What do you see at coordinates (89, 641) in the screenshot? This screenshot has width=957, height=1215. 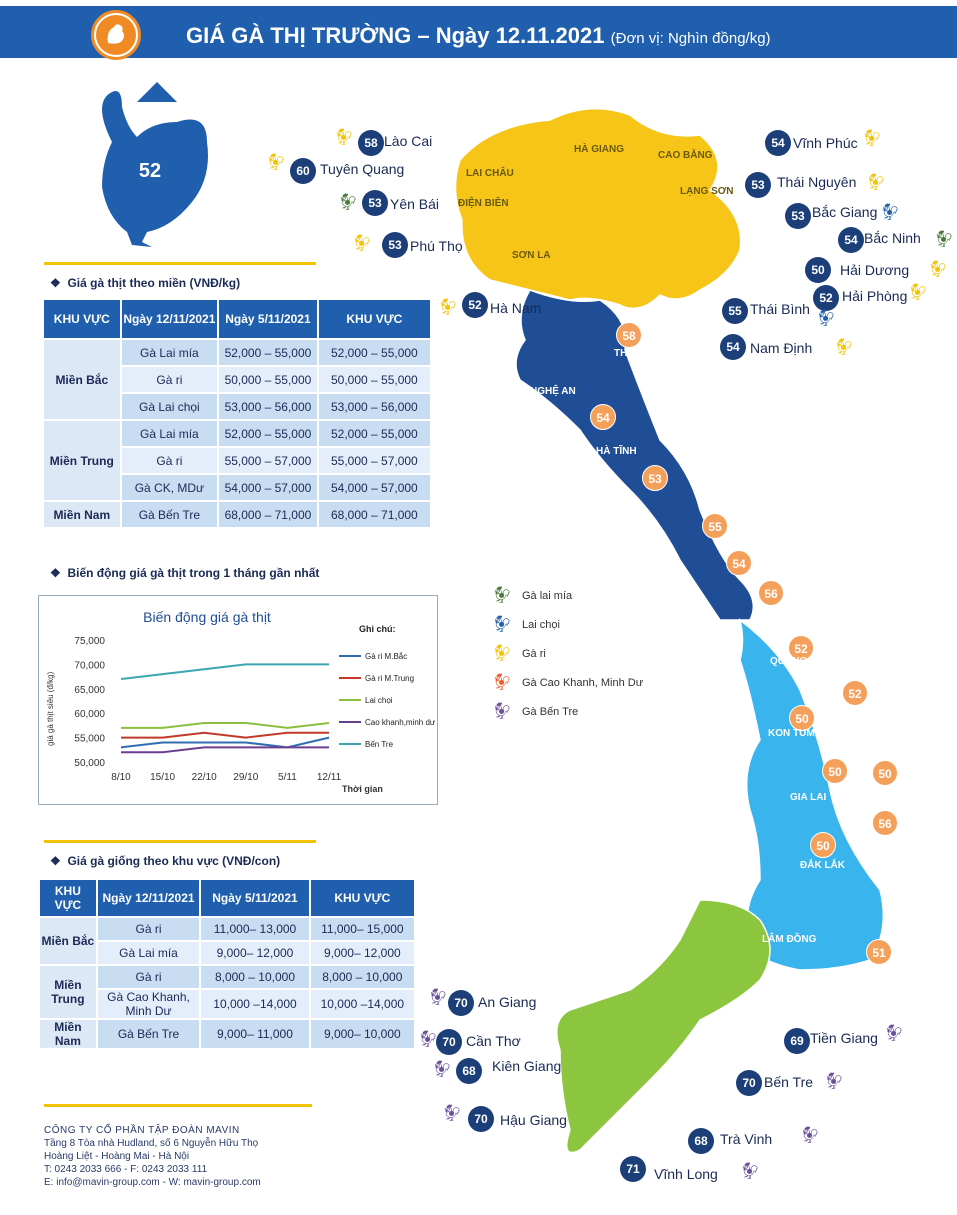 I see `y-tick-label: 75,000` at bounding box center [89, 641].